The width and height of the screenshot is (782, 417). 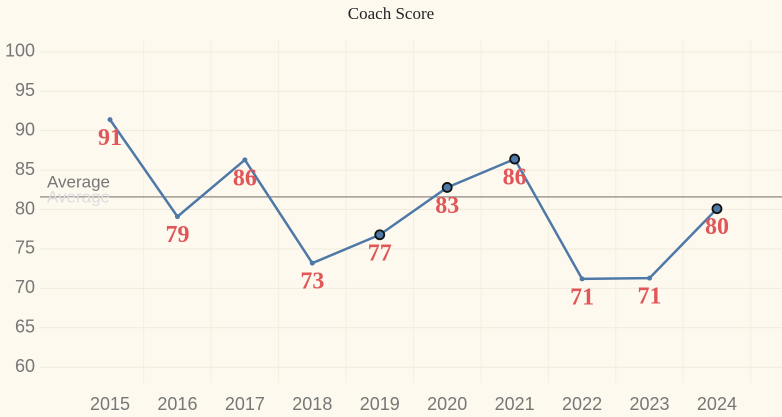 What do you see at coordinates (25, 129) in the screenshot?
I see `y-tick-label: 90` at bounding box center [25, 129].